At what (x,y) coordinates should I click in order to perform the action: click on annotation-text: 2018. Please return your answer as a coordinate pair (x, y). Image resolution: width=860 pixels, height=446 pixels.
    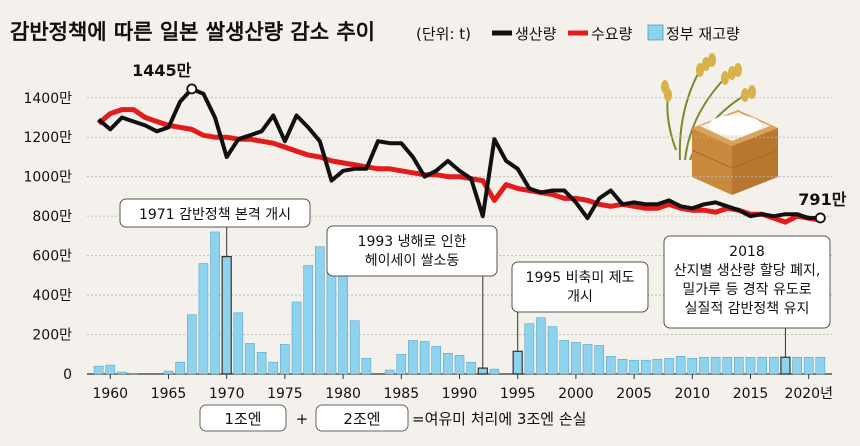
    Looking at the image, I should click on (747, 252).